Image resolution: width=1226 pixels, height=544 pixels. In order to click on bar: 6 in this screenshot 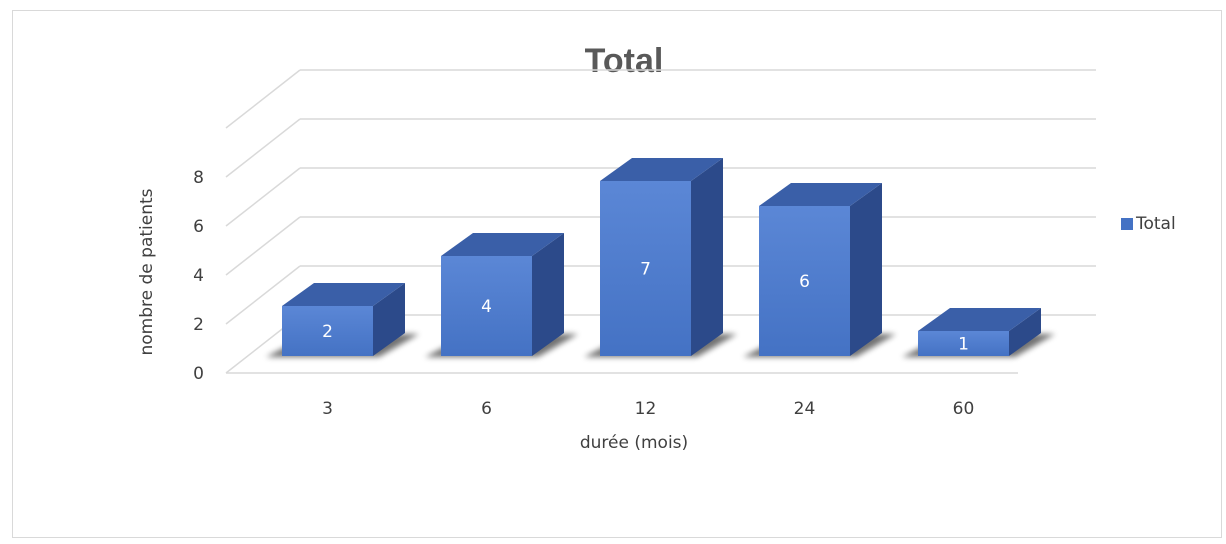, I will do `click(820, 269)`.